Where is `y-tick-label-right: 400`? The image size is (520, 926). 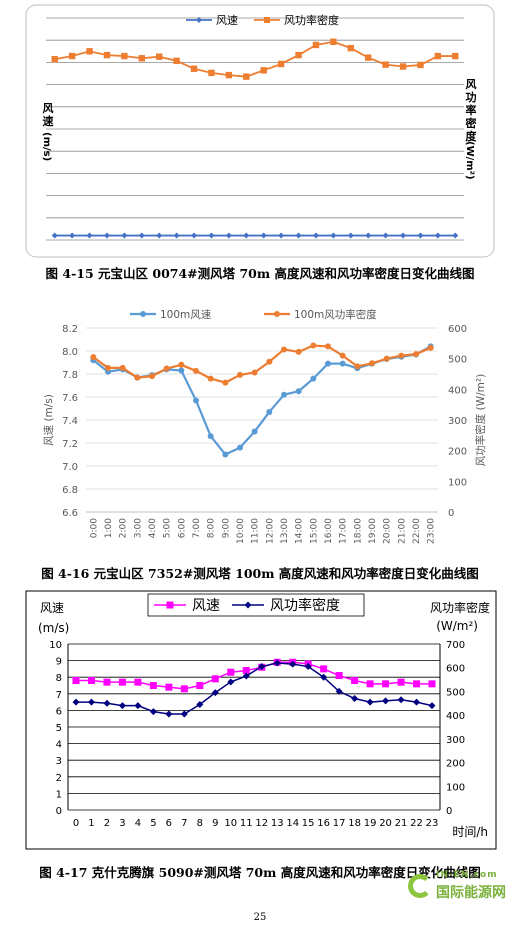 y-tick-label-right: 400 is located at coordinates (457, 390).